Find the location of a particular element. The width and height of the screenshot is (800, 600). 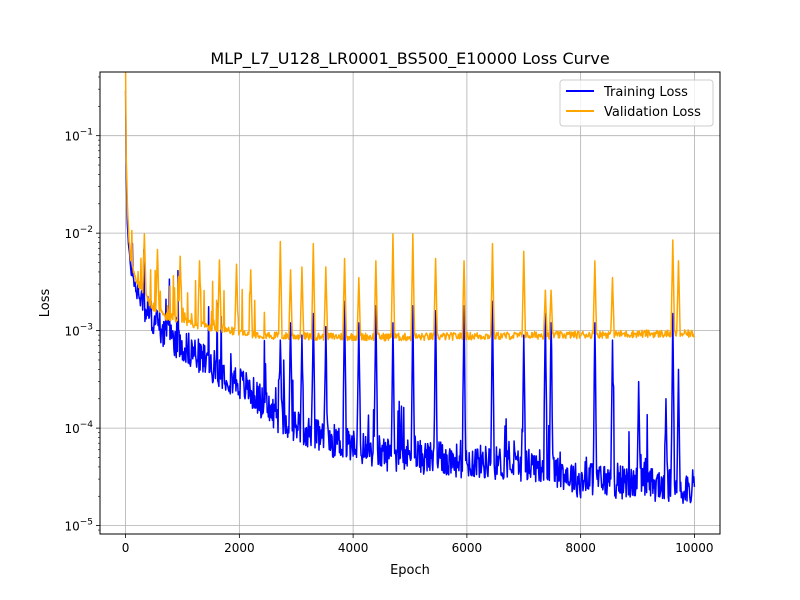

y-tick-label: 10⁻³ is located at coordinates (78, 331).